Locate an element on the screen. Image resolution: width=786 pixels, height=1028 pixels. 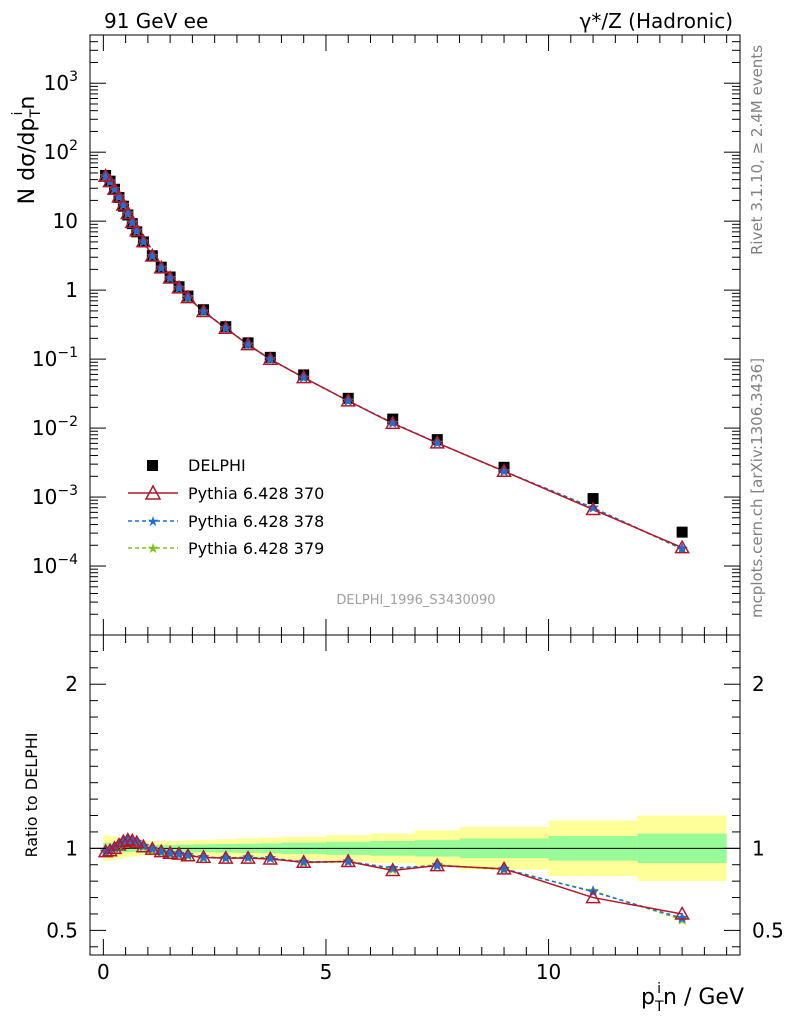
legend-entry-pythia-379: ★ Pythia 6.428 379 is located at coordinates (226, 548).